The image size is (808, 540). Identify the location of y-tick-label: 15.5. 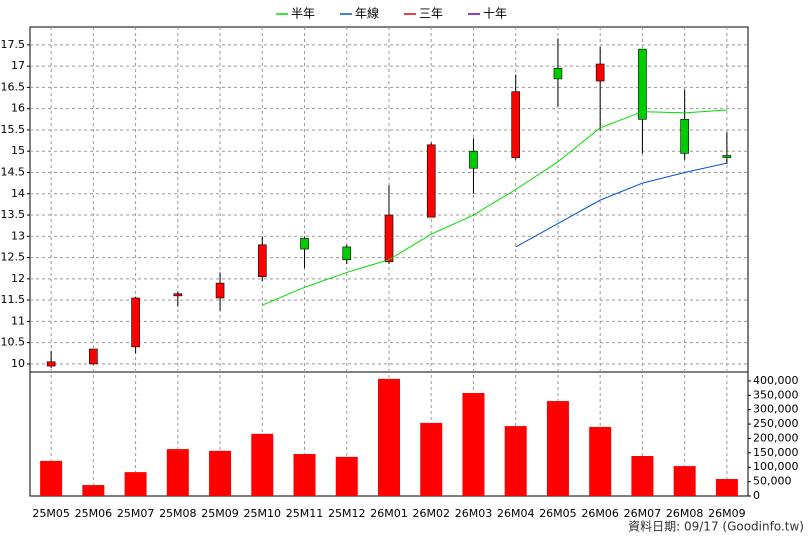
(13, 129).